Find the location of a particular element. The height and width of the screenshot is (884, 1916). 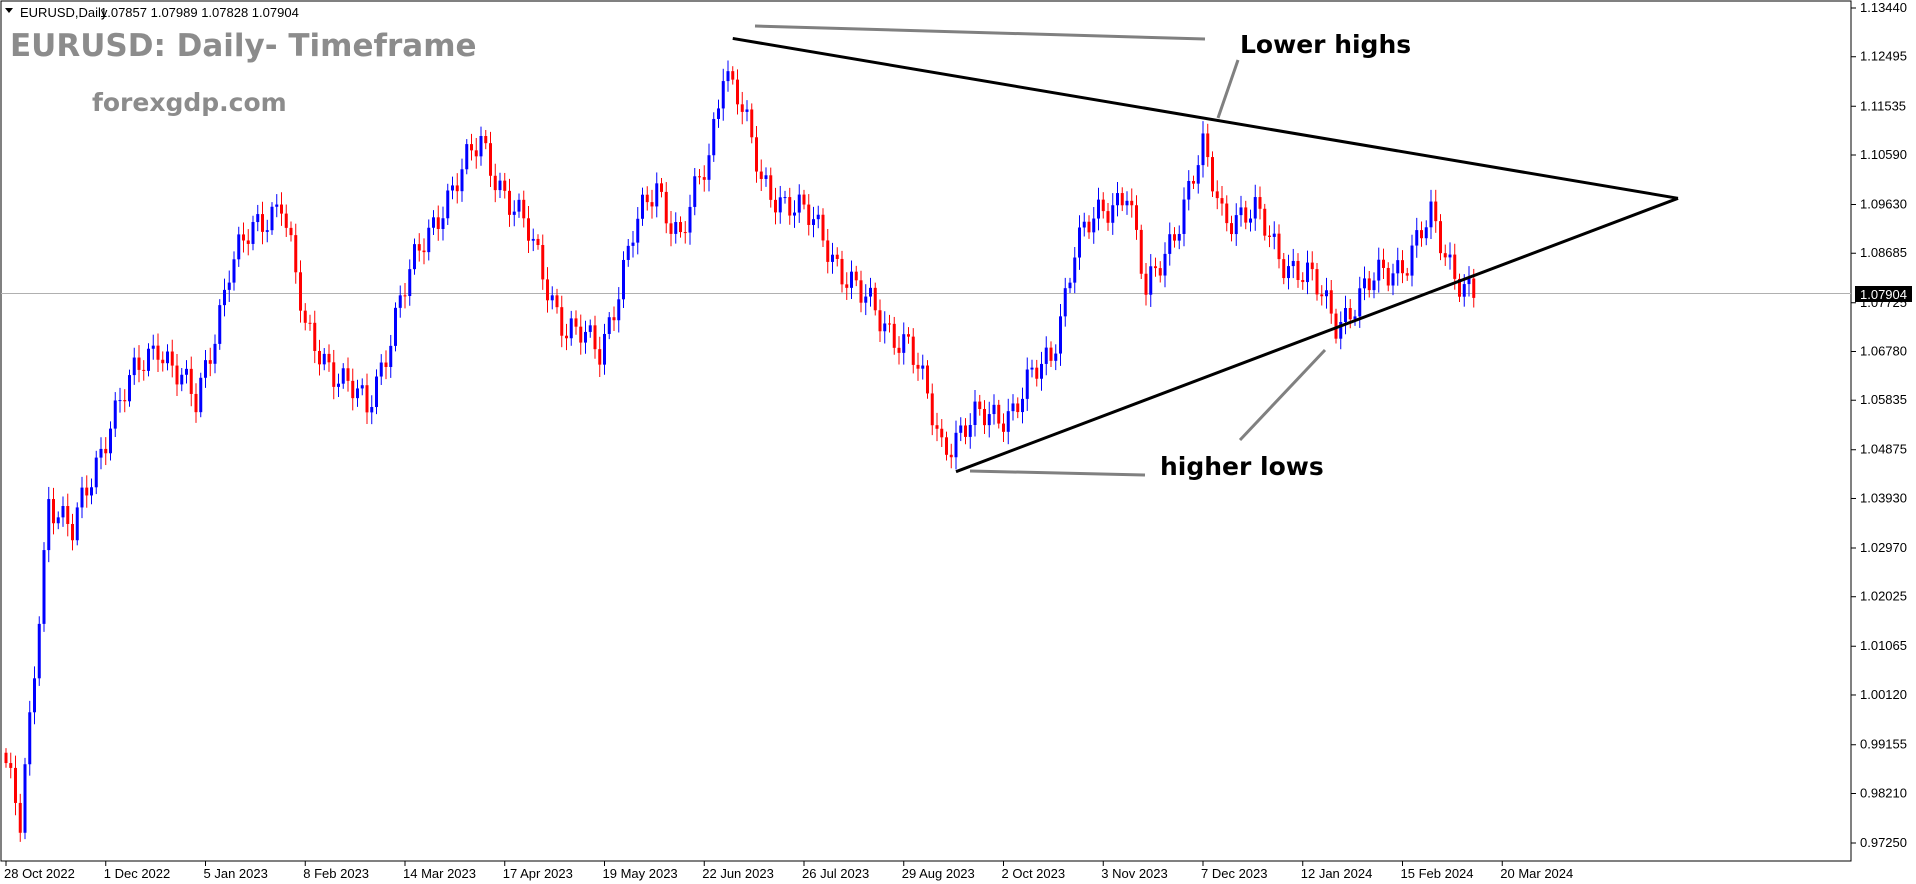

current-price-label: 1.07904 is located at coordinates (1883, 294).